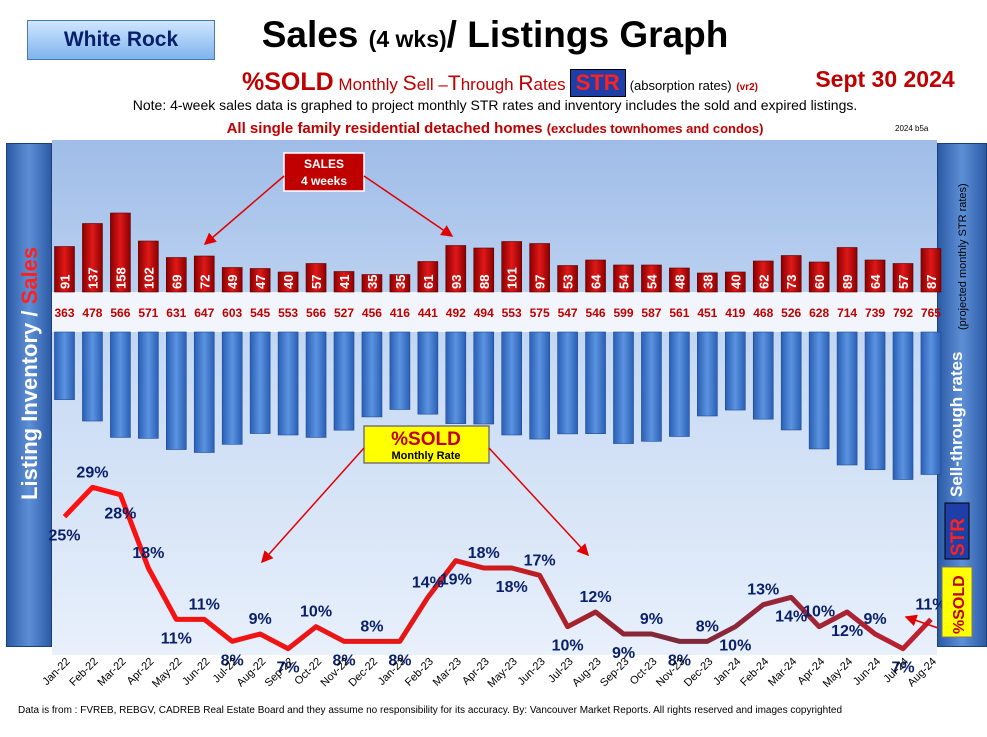  I want to click on chart-title: Sales (4 wks)/ Listings Graph, so click(495, 35).